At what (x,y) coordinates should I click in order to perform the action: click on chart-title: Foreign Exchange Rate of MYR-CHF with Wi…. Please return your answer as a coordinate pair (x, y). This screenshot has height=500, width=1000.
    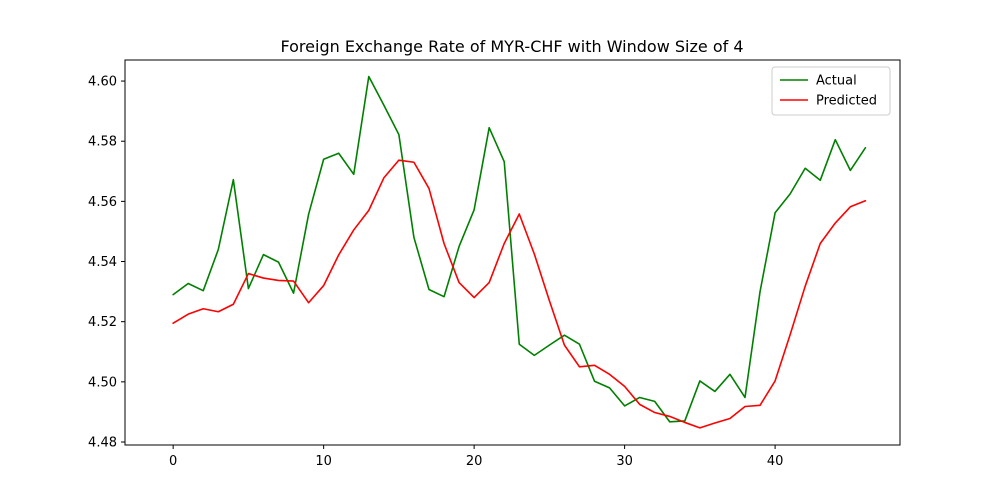
    Looking at the image, I should click on (512, 46).